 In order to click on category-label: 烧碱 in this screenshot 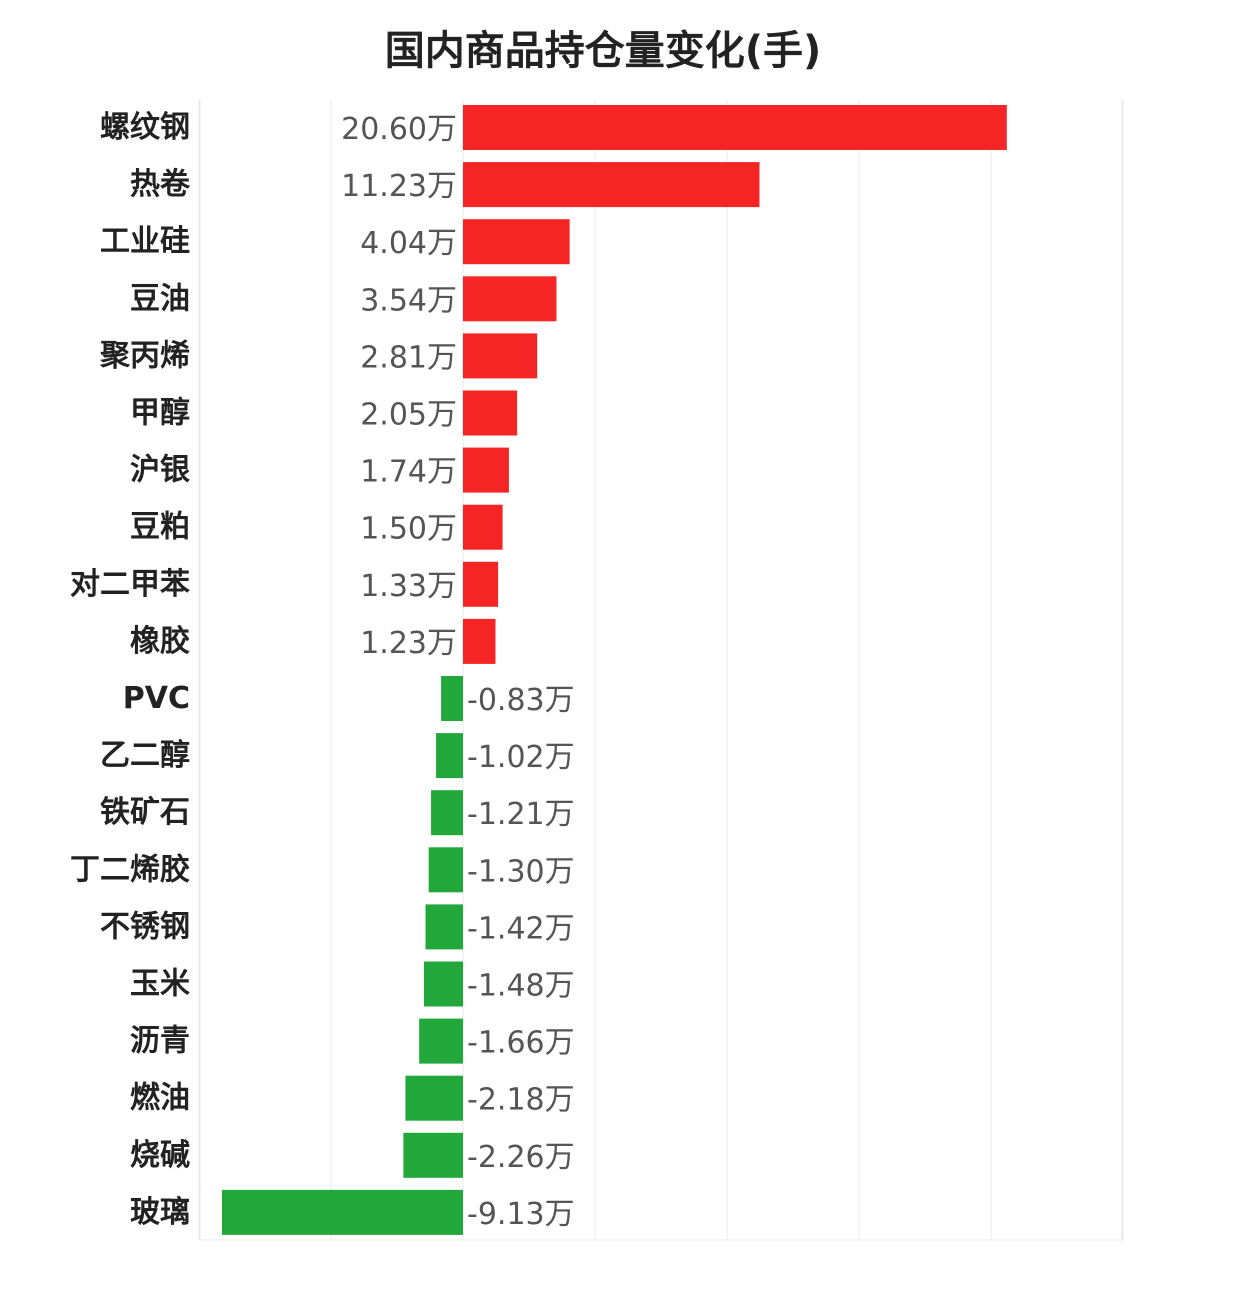, I will do `click(160, 1155)`.